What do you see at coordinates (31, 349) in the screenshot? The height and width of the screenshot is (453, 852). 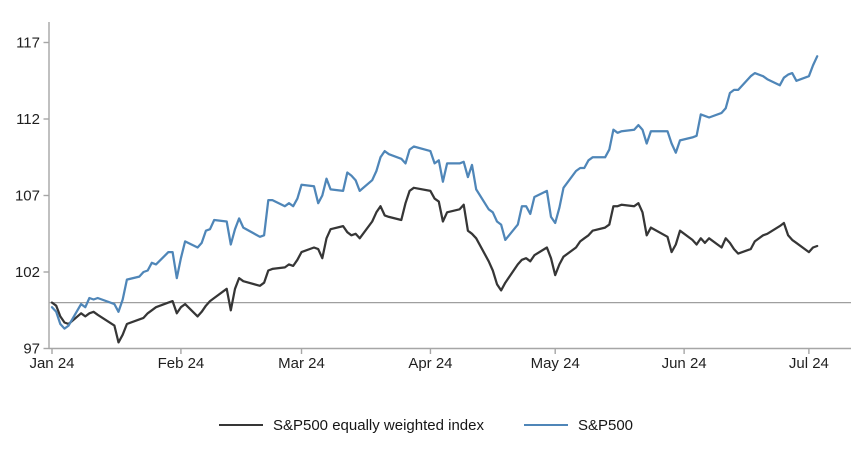 I see `y-axis-tick-label: 97` at bounding box center [31, 349].